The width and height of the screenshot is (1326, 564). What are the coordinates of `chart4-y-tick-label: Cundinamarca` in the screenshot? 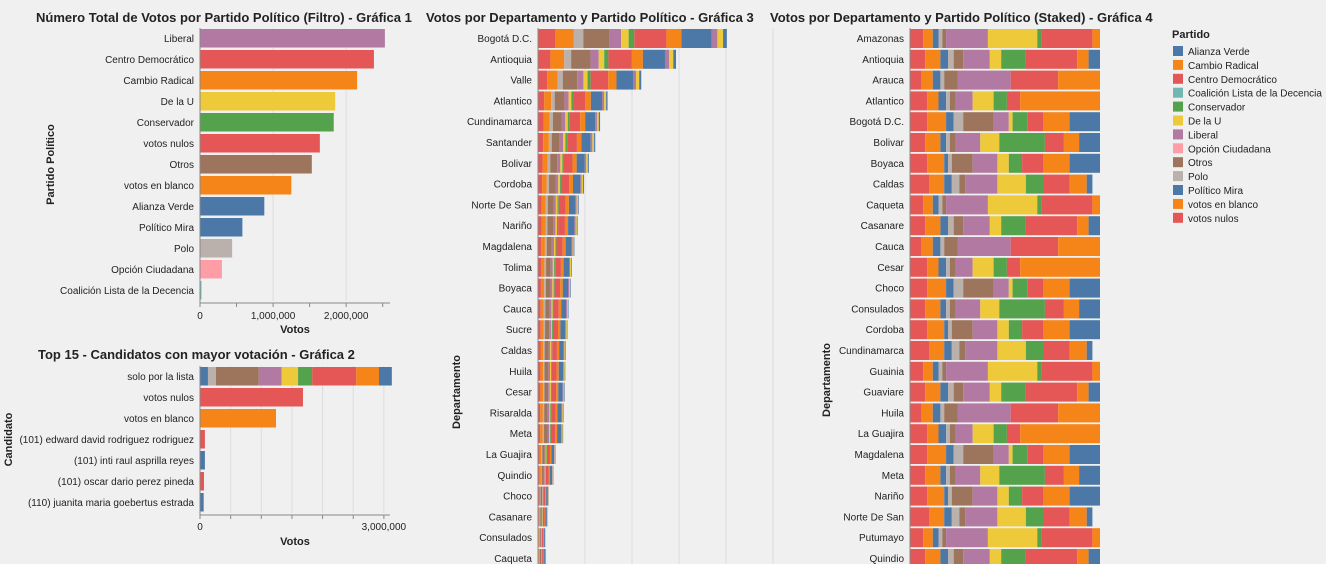 It's located at (871, 351).